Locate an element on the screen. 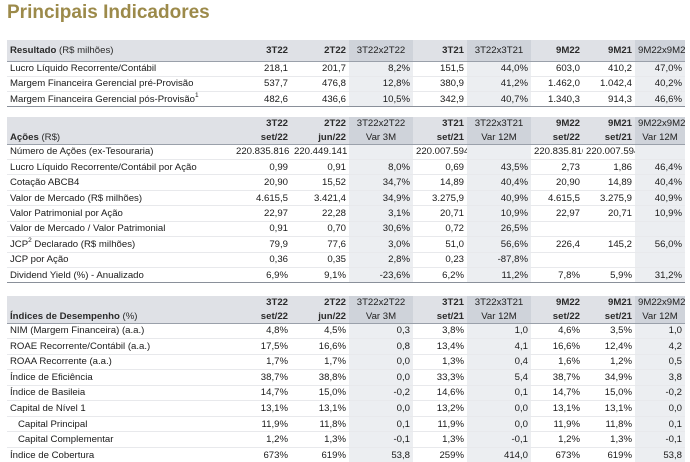 This screenshot has width=690, height=462. column-header: 3T22x3T21 is located at coordinates (499, 51).